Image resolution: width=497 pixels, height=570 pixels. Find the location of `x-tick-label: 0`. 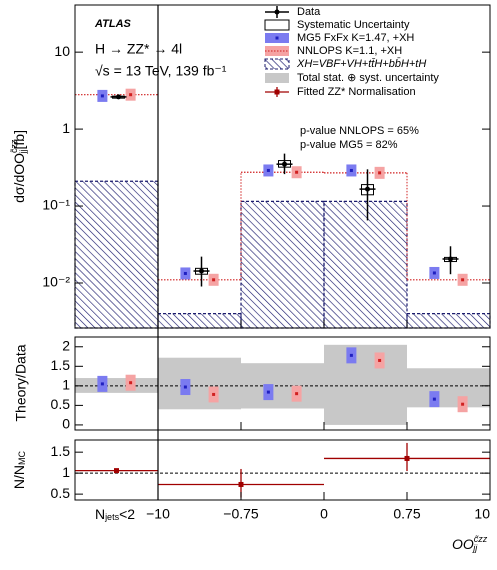

x-tick-label: 0 is located at coordinates (324, 514).